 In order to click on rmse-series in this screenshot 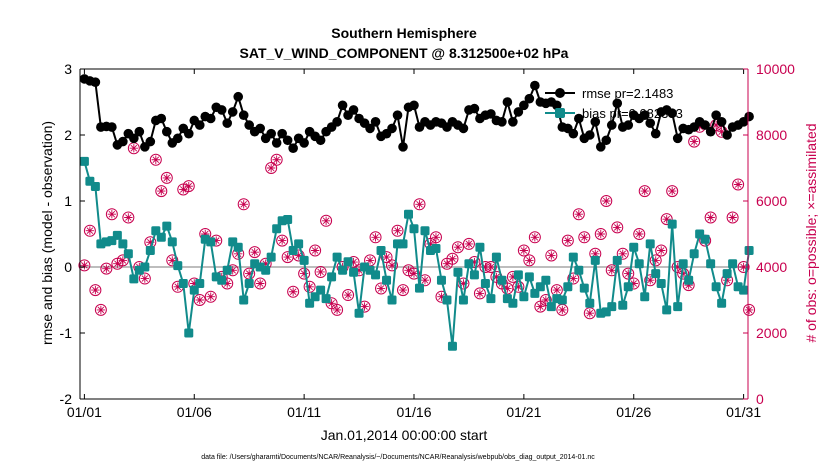, I will do `click(416, 113)`.